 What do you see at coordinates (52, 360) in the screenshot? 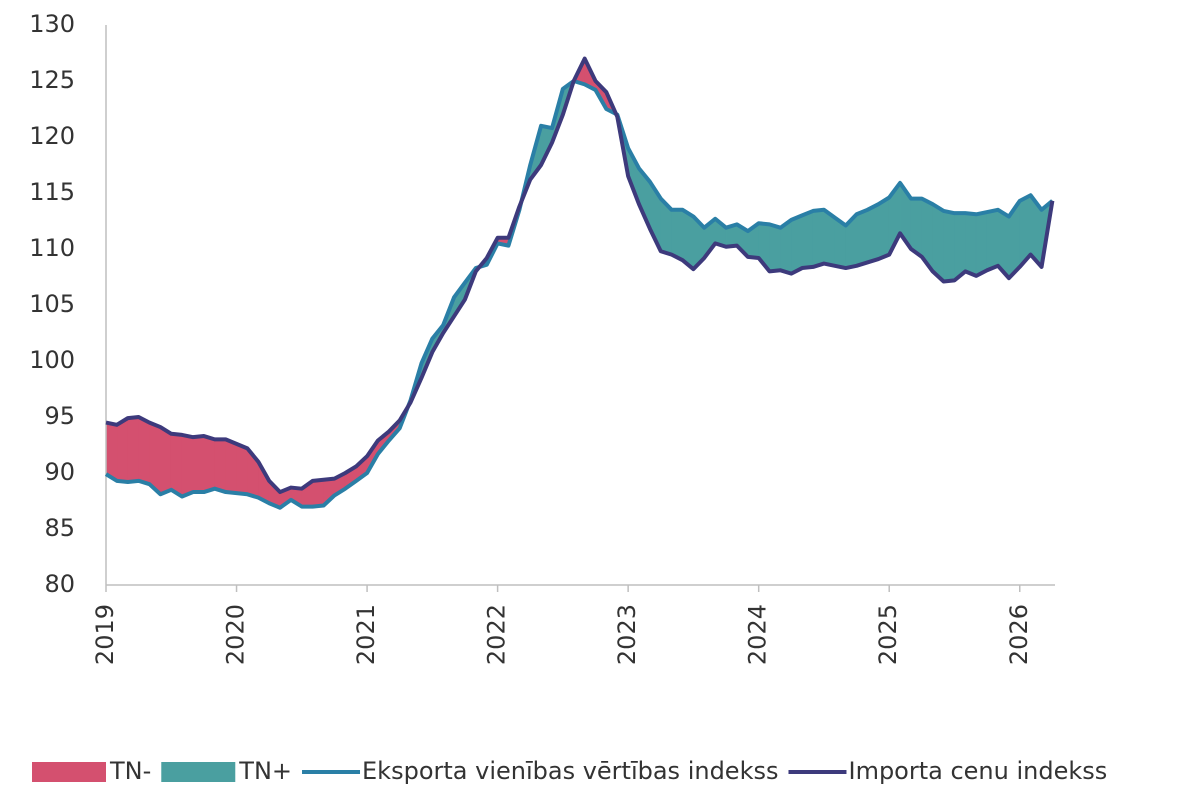
I see `y-tick-label: 100` at bounding box center [52, 360].